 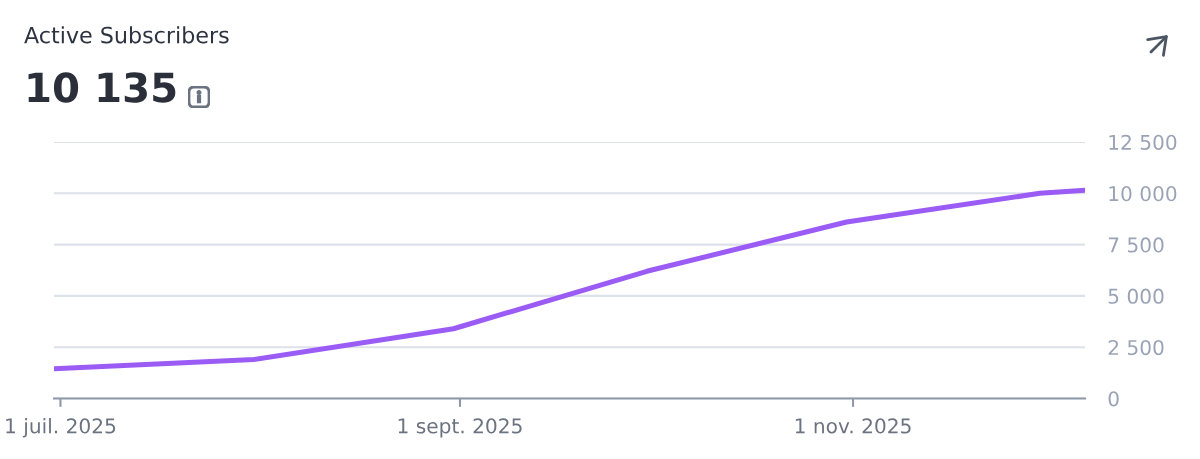 What do you see at coordinates (1136, 245) in the screenshot?
I see `y-tick-label: 7 500` at bounding box center [1136, 245].